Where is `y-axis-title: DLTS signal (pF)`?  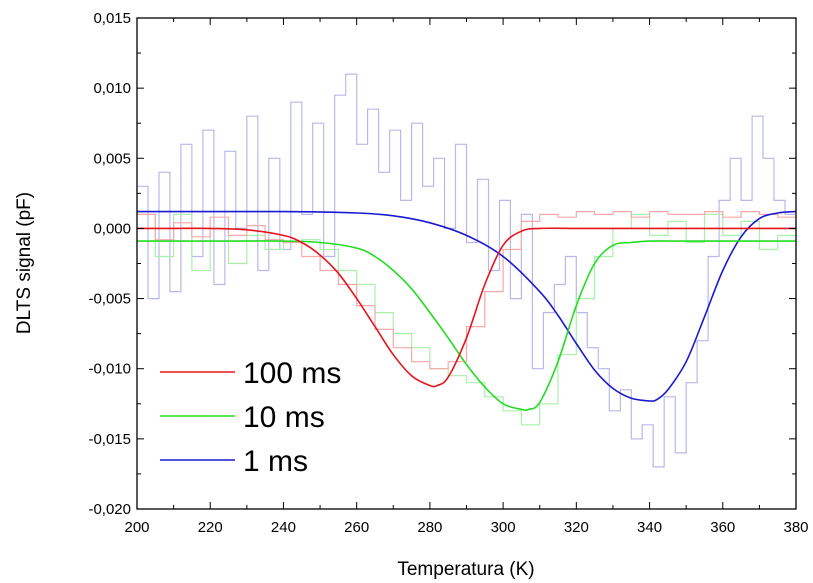 y-axis-title: DLTS signal (pF) is located at coordinates (24, 263).